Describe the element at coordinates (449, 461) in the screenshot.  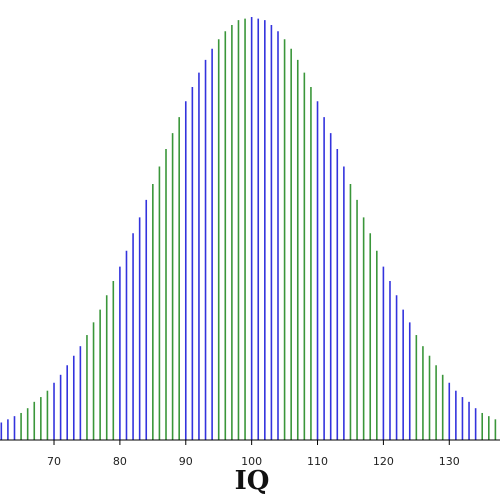
I see `x-tick-label: 130` at that location.